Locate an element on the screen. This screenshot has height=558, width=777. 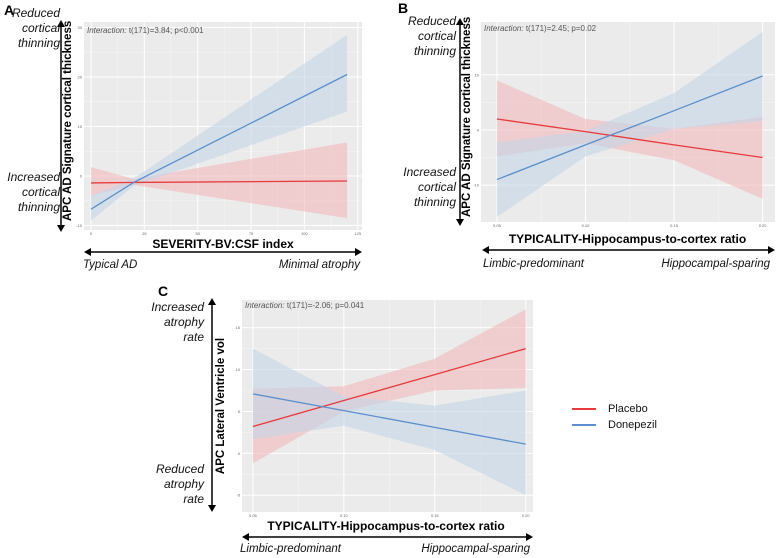
legend-line-donepezil is located at coordinates (584, 425).